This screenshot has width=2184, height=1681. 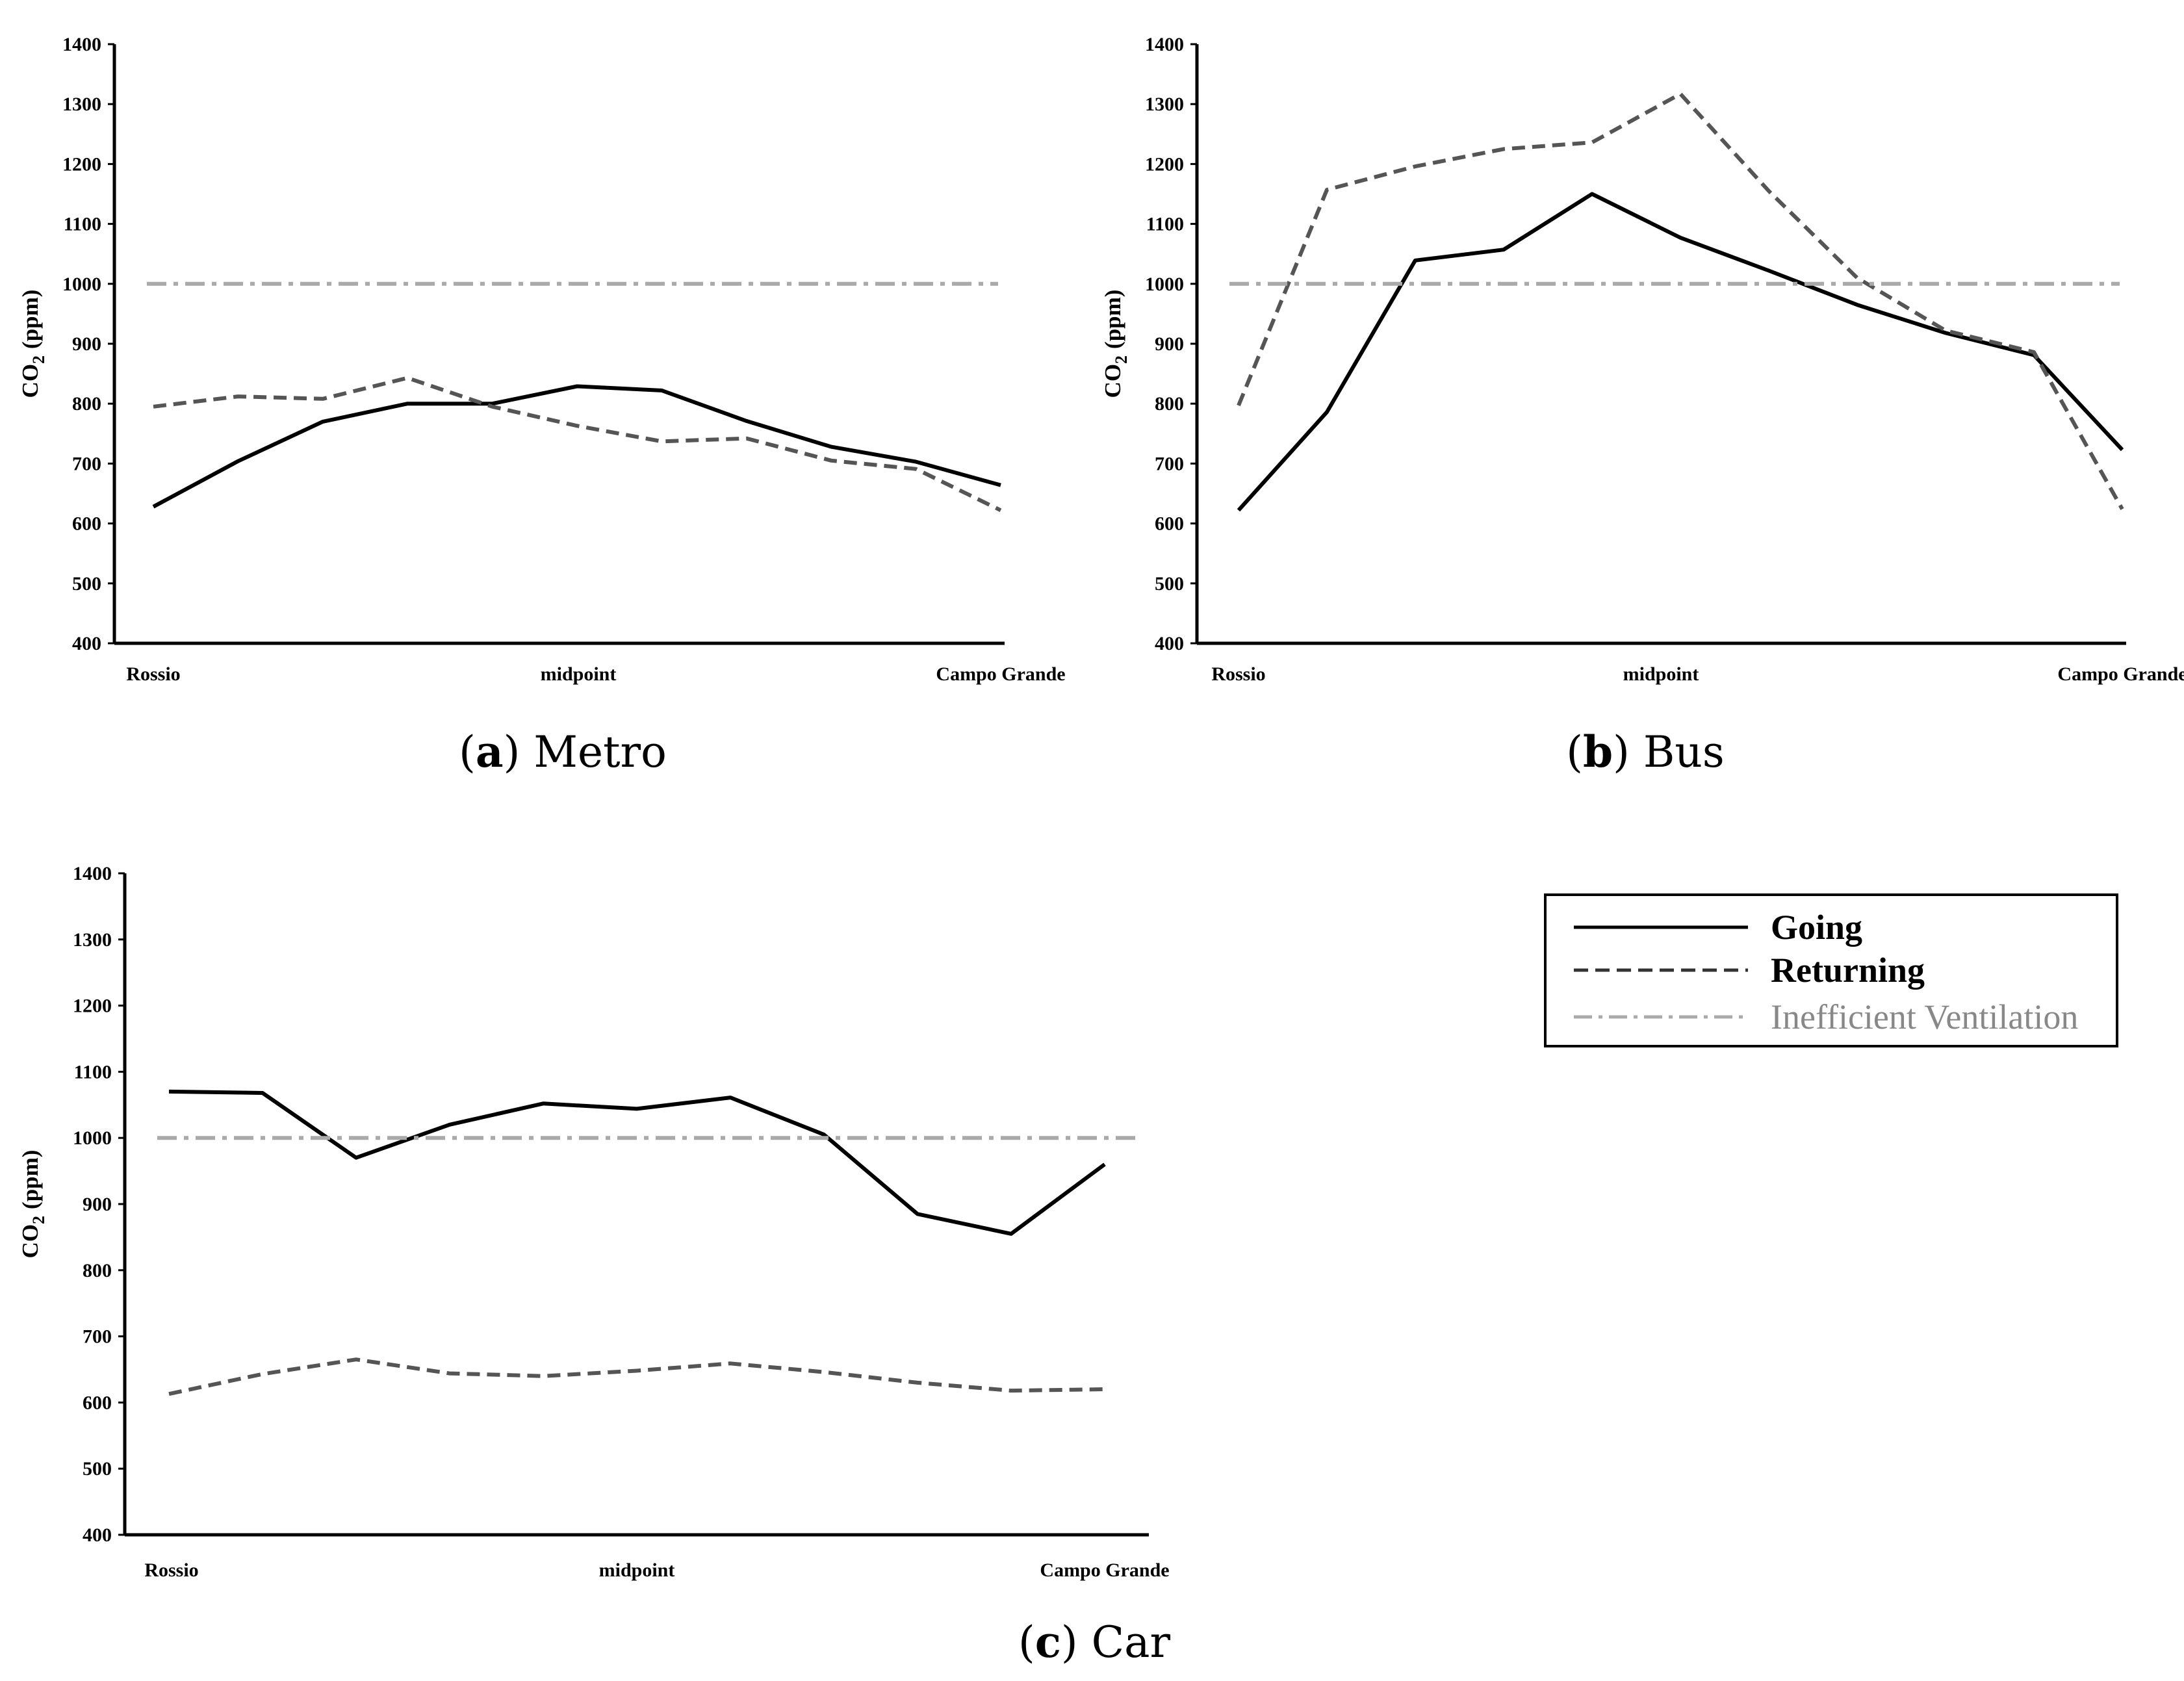 I want to click on panel-caption: (b) Bus, so click(x=1645, y=752).